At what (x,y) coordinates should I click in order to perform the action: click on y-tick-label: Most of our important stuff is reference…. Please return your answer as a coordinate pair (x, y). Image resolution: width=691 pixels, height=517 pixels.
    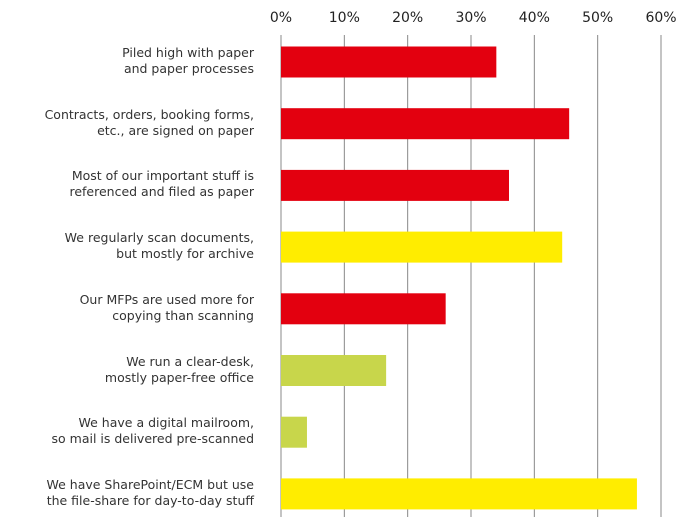
    Looking at the image, I should click on (161, 184).